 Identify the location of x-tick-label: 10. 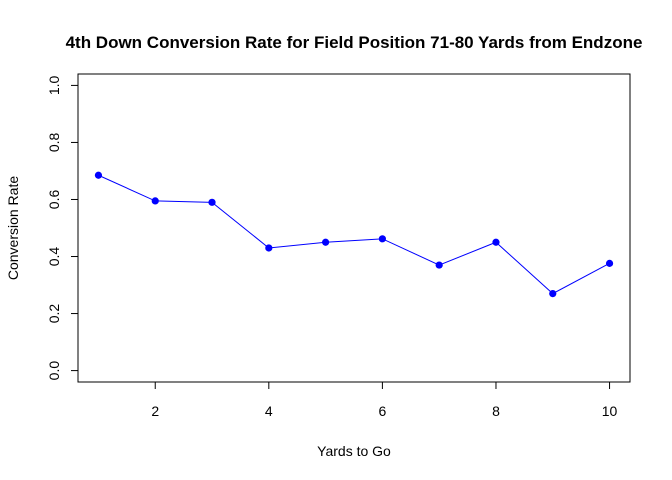
(610, 411).